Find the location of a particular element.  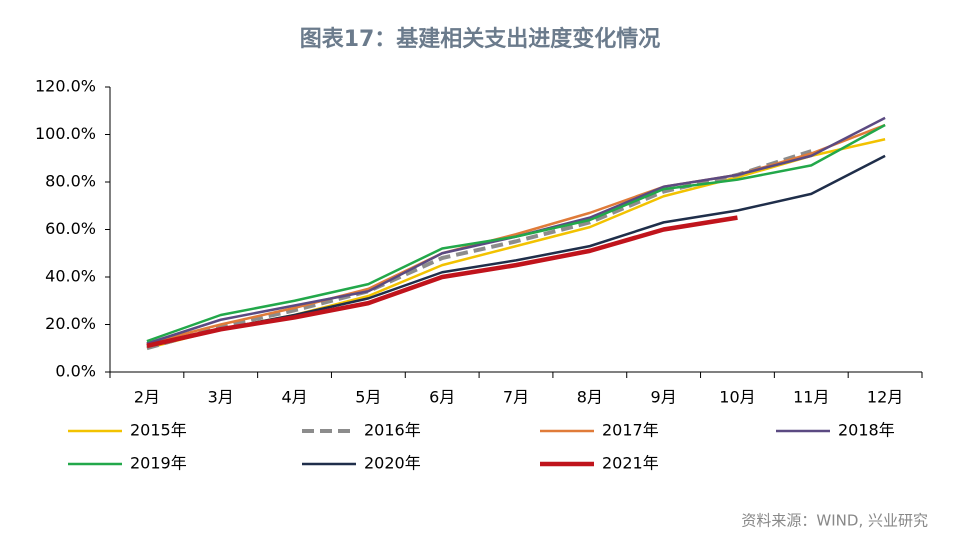

x-tick-label: 11月 is located at coordinates (811, 397).